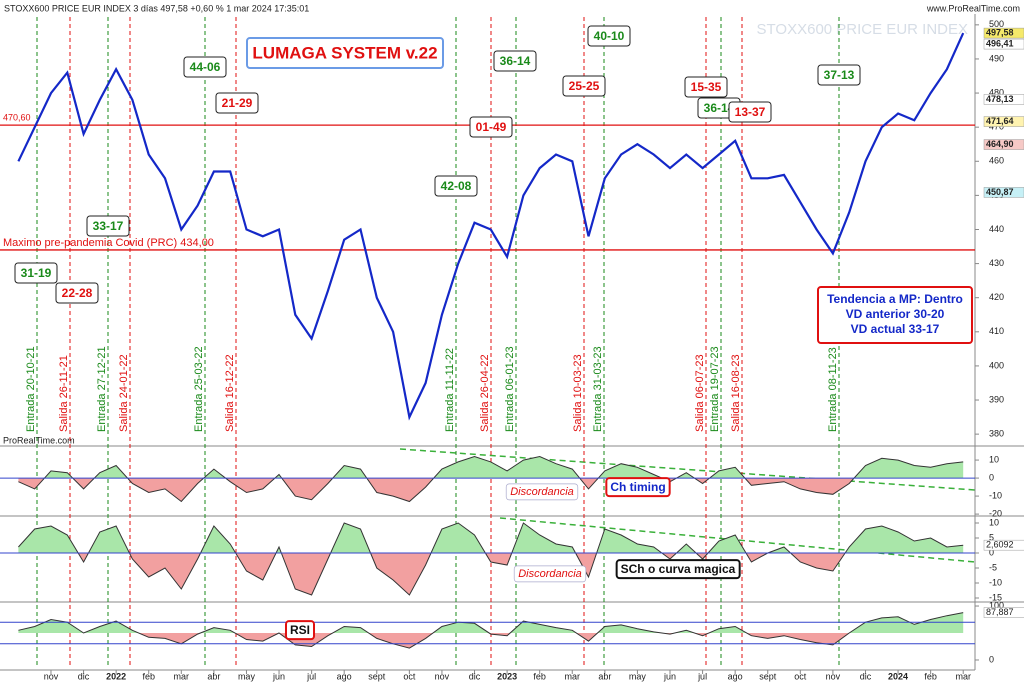 The image size is (1024, 688). Describe the element at coordinates (77, 293) in the screenshot. I see `signal-box-label: 22-28` at that location.